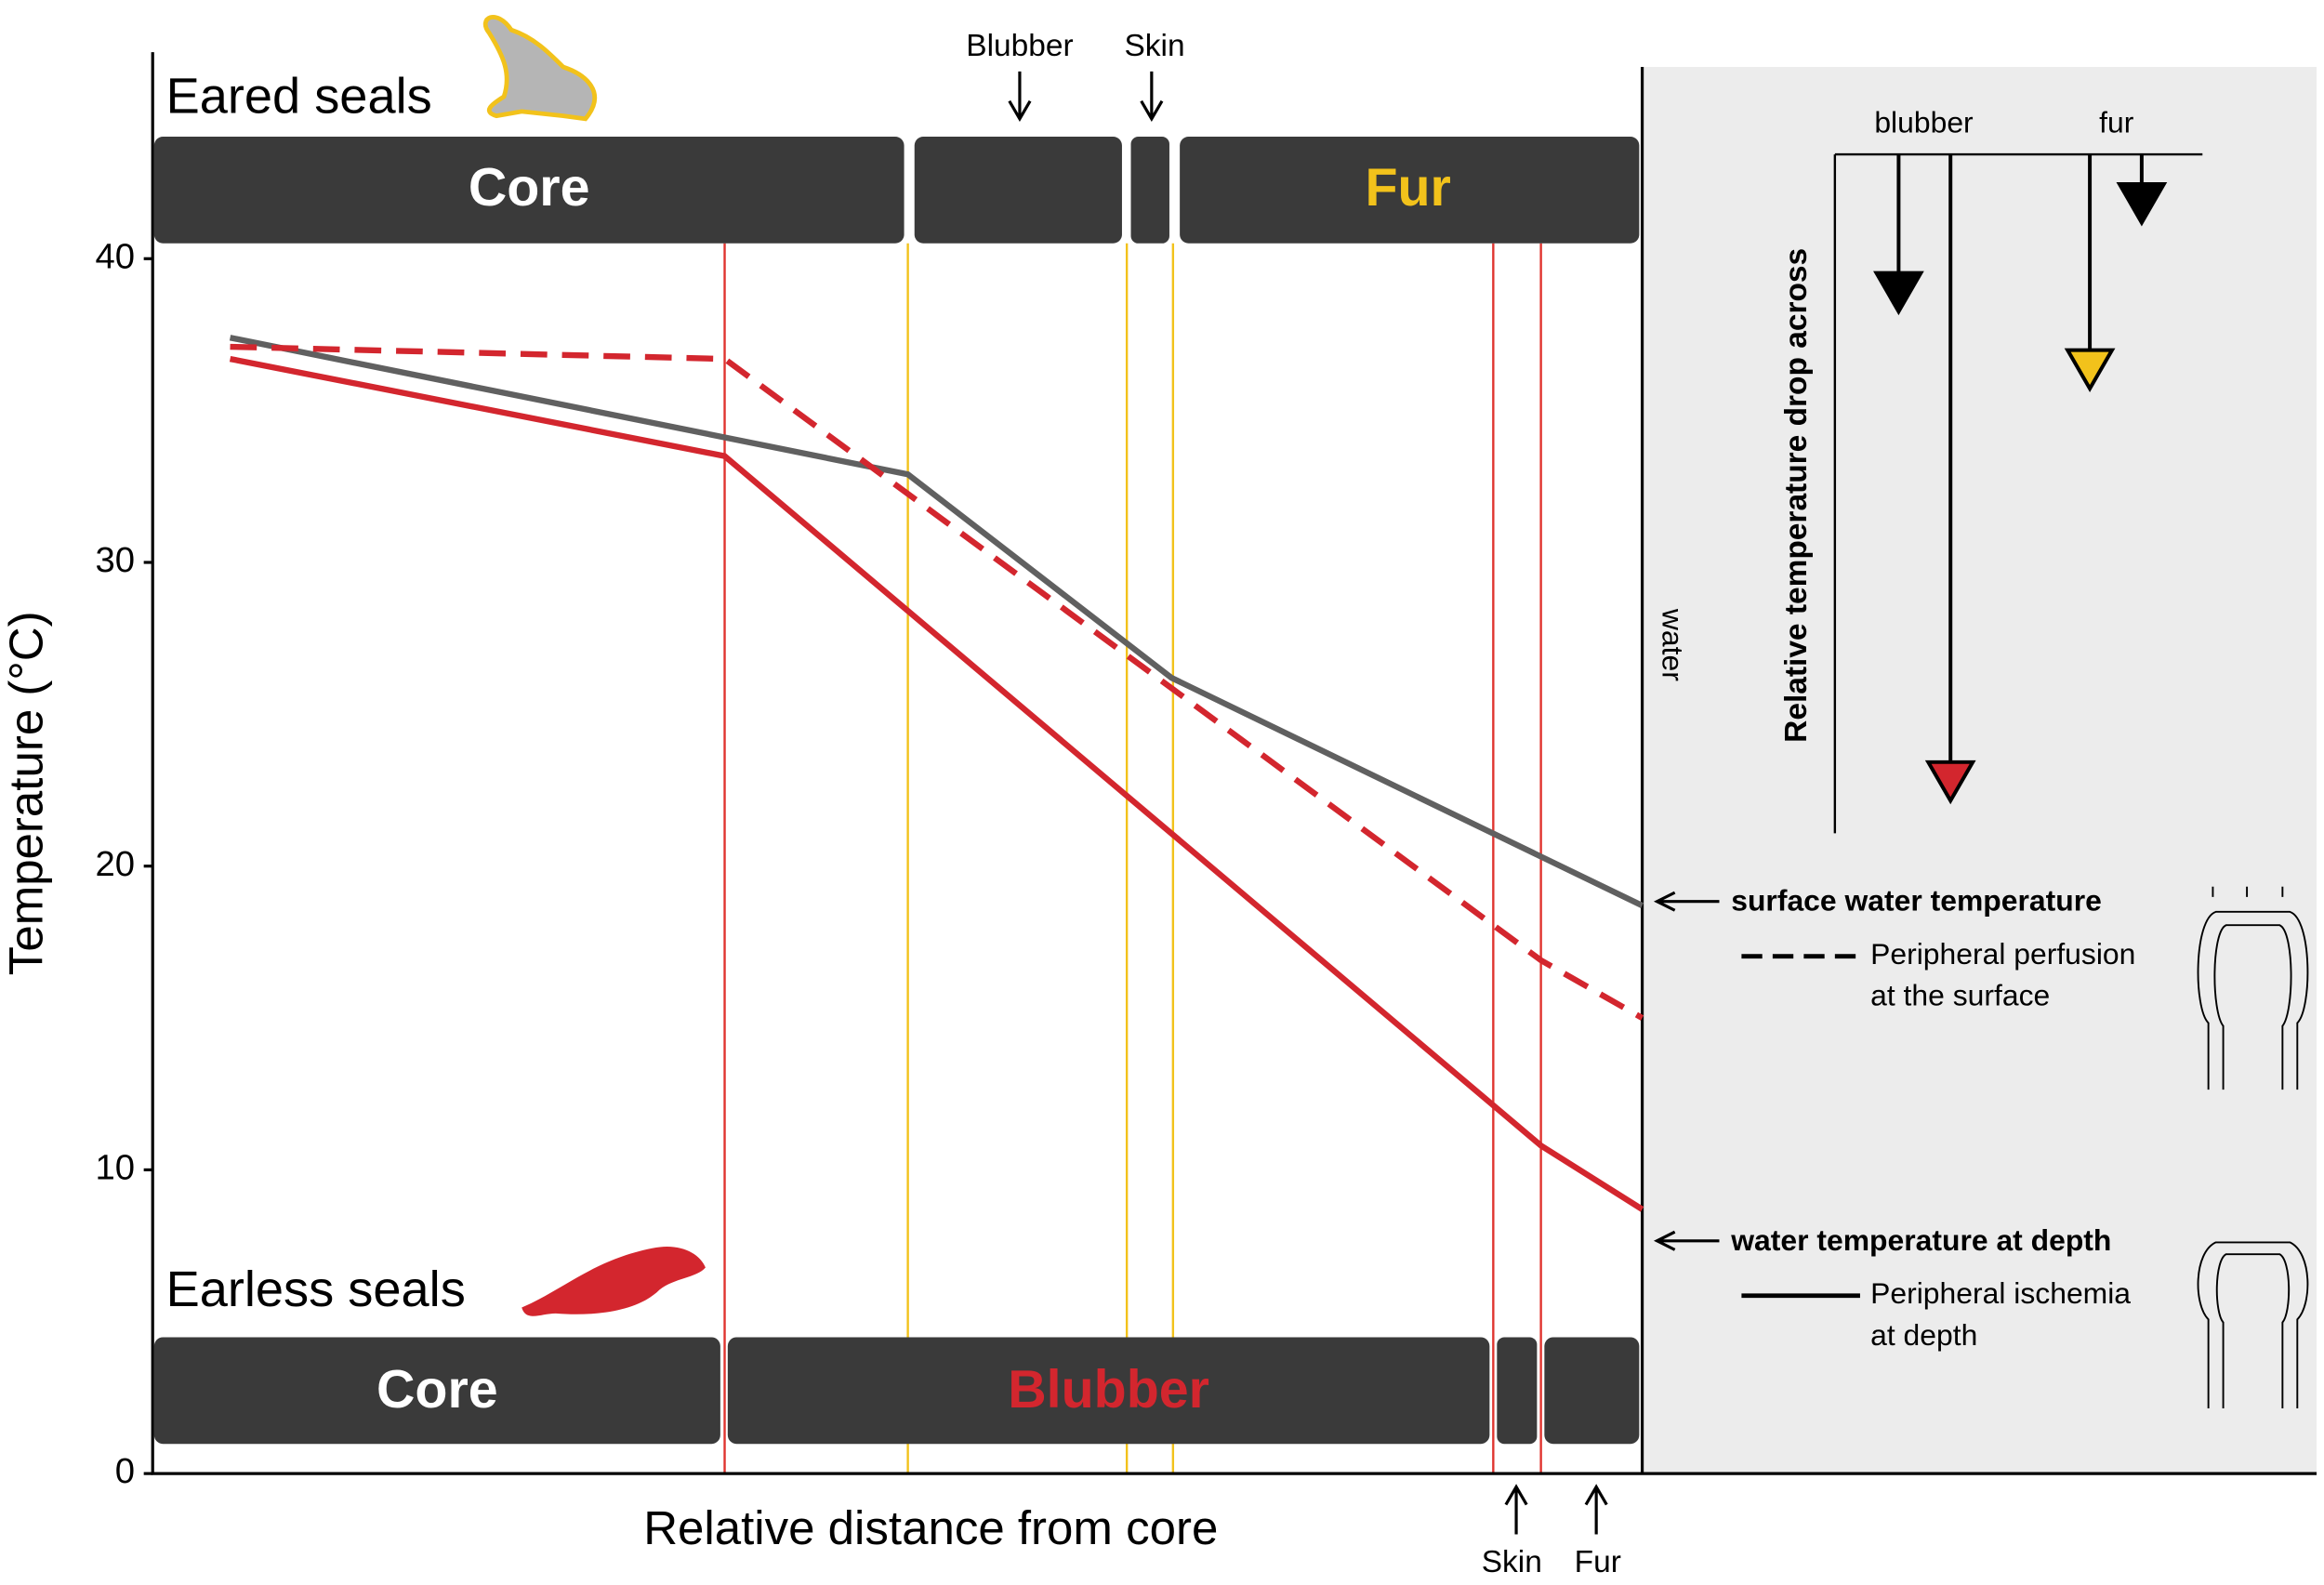  What do you see at coordinates (1019, 46) in the screenshot?
I see `blubber-annotation: Blubber` at bounding box center [1019, 46].